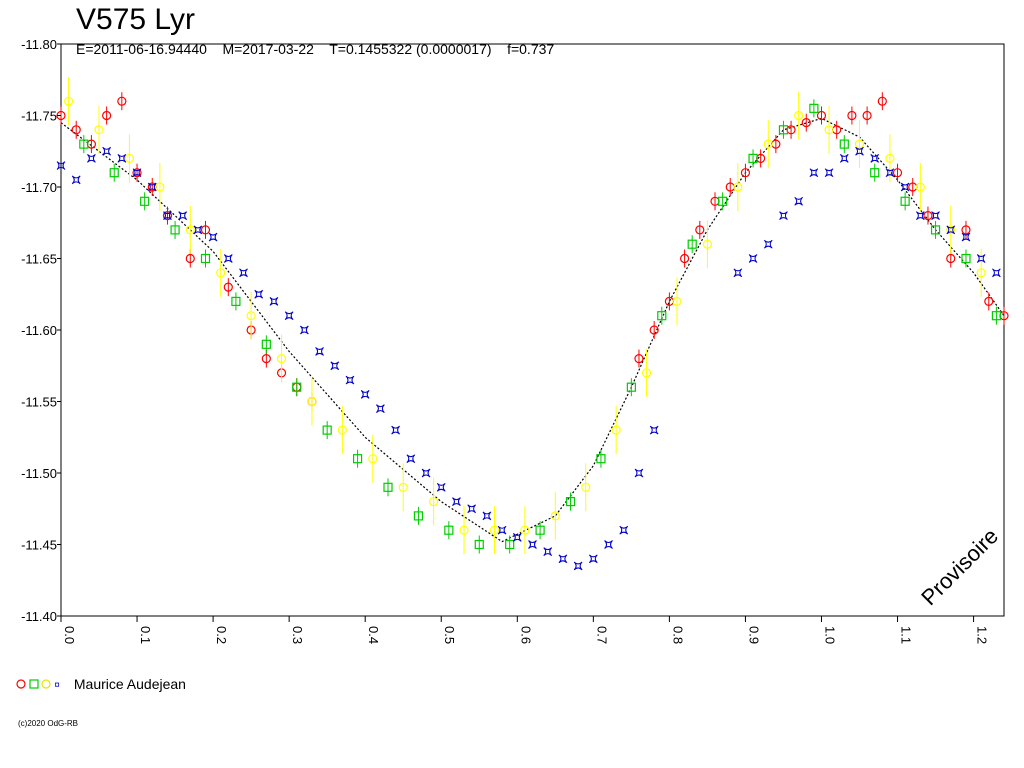  What do you see at coordinates (373, 635) in the screenshot?
I see `x-tick-label: 0.4` at bounding box center [373, 635].